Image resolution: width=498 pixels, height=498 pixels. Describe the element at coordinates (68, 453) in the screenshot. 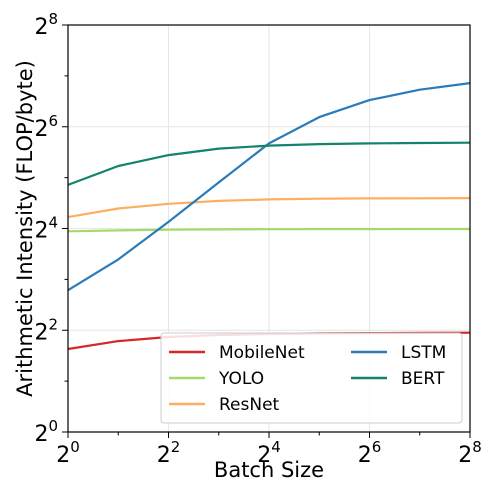

I see `x-tick-label: 20` at that location.